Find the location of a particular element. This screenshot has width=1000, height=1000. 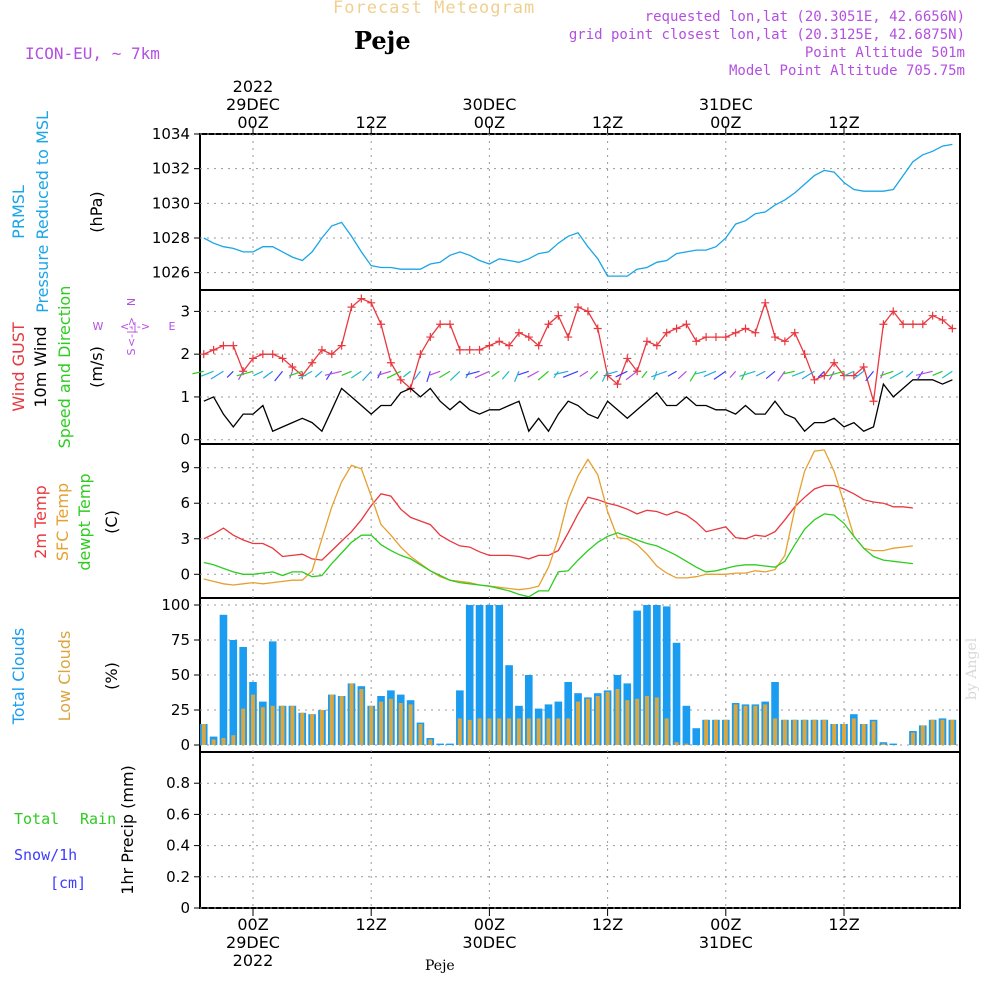

total-clouds-label: Total Clouds is located at coordinates (18, 677).